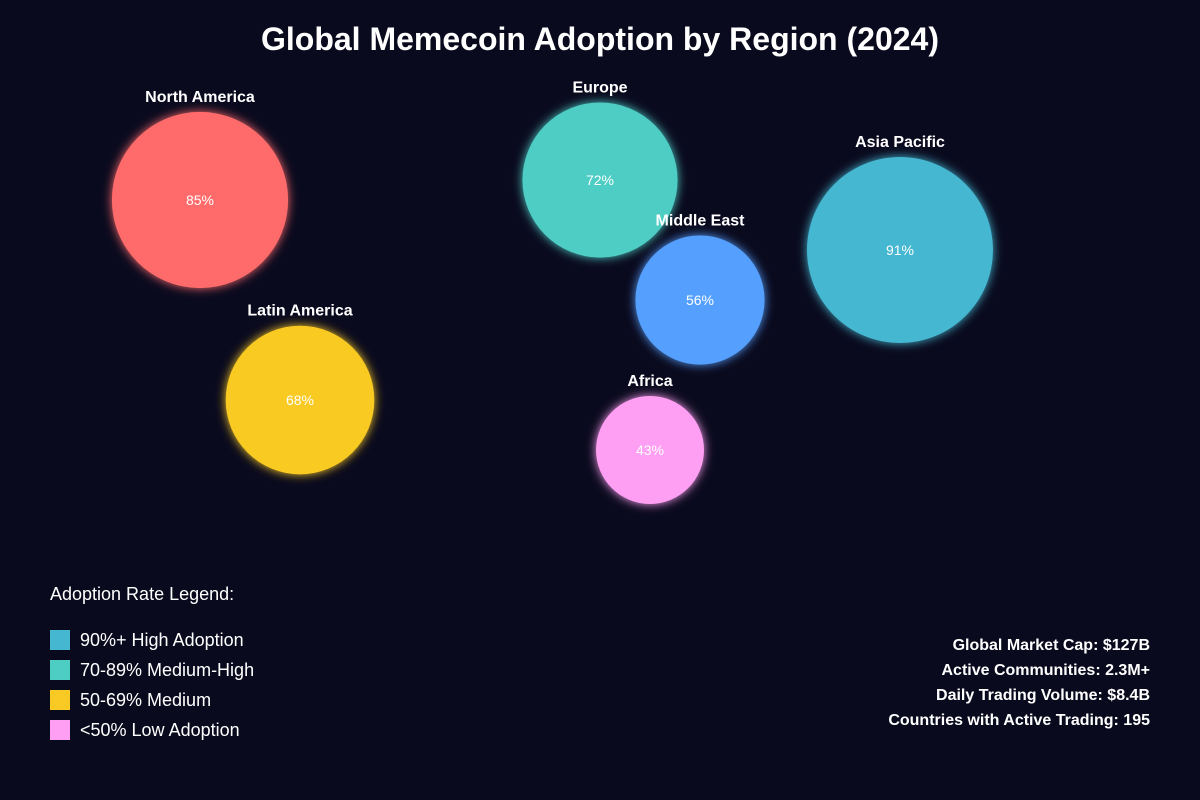 Image resolution: width=1200 pixels, height=800 pixels. I want to click on region-label-middle-east: Middle East, so click(701, 220).